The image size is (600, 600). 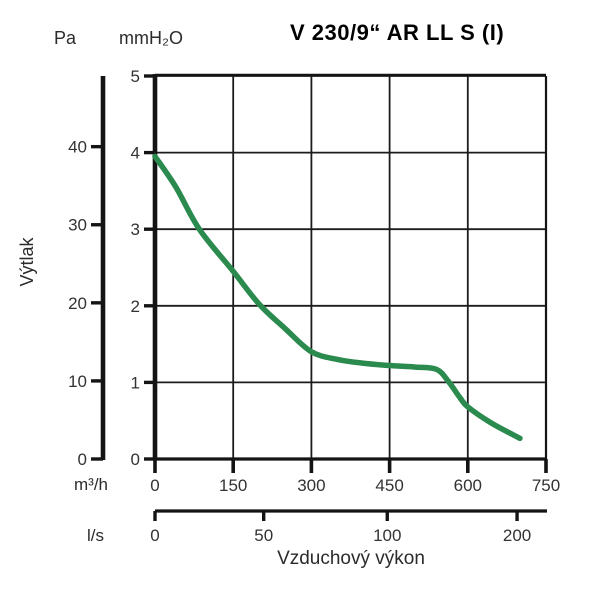 What do you see at coordinates (135, 153) in the screenshot?
I see `y-tick-label-mmh2o: 4` at bounding box center [135, 153].